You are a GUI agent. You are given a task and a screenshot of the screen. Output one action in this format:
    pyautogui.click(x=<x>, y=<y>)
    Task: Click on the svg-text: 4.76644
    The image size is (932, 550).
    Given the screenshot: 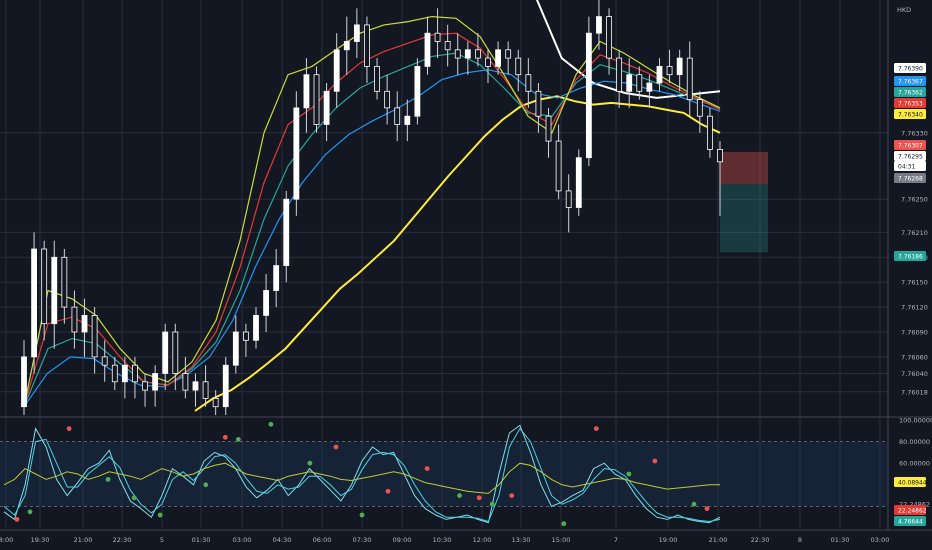 What is the action you would take?
    pyautogui.click(x=910, y=521)
    